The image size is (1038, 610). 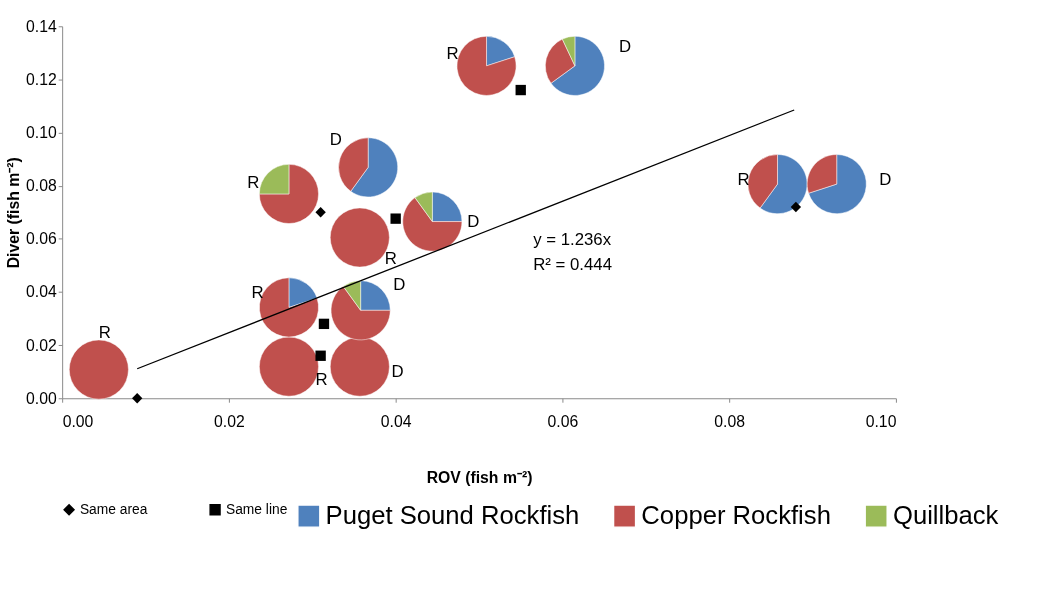 What do you see at coordinates (256, 508) in the screenshot?
I see `legend-label: Same line` at bounding box center [256, 508].